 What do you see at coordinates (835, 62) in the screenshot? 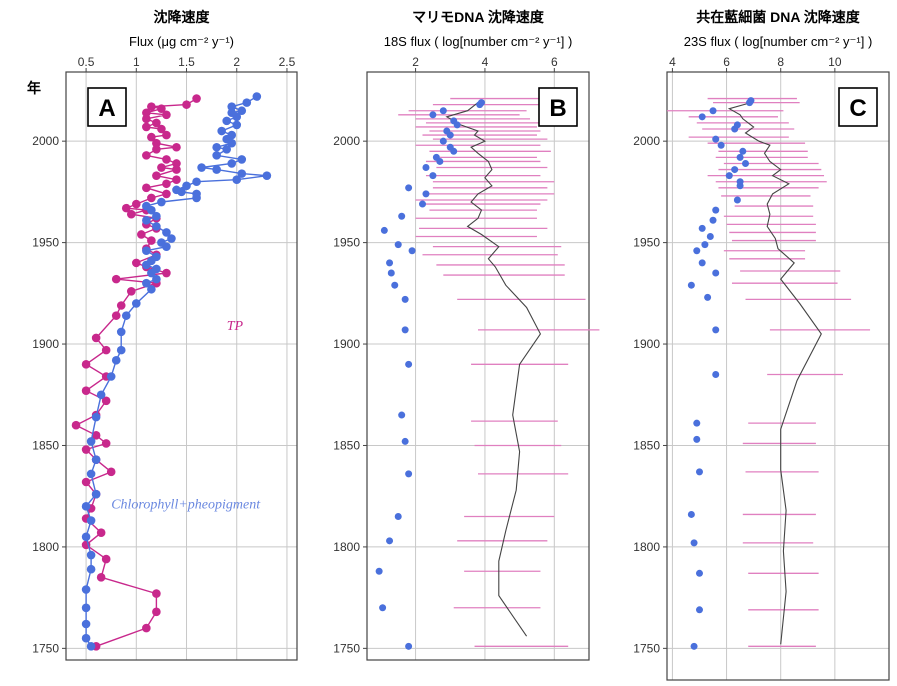
I see `x-tick-label: 10` at bounding box center [835, 62].